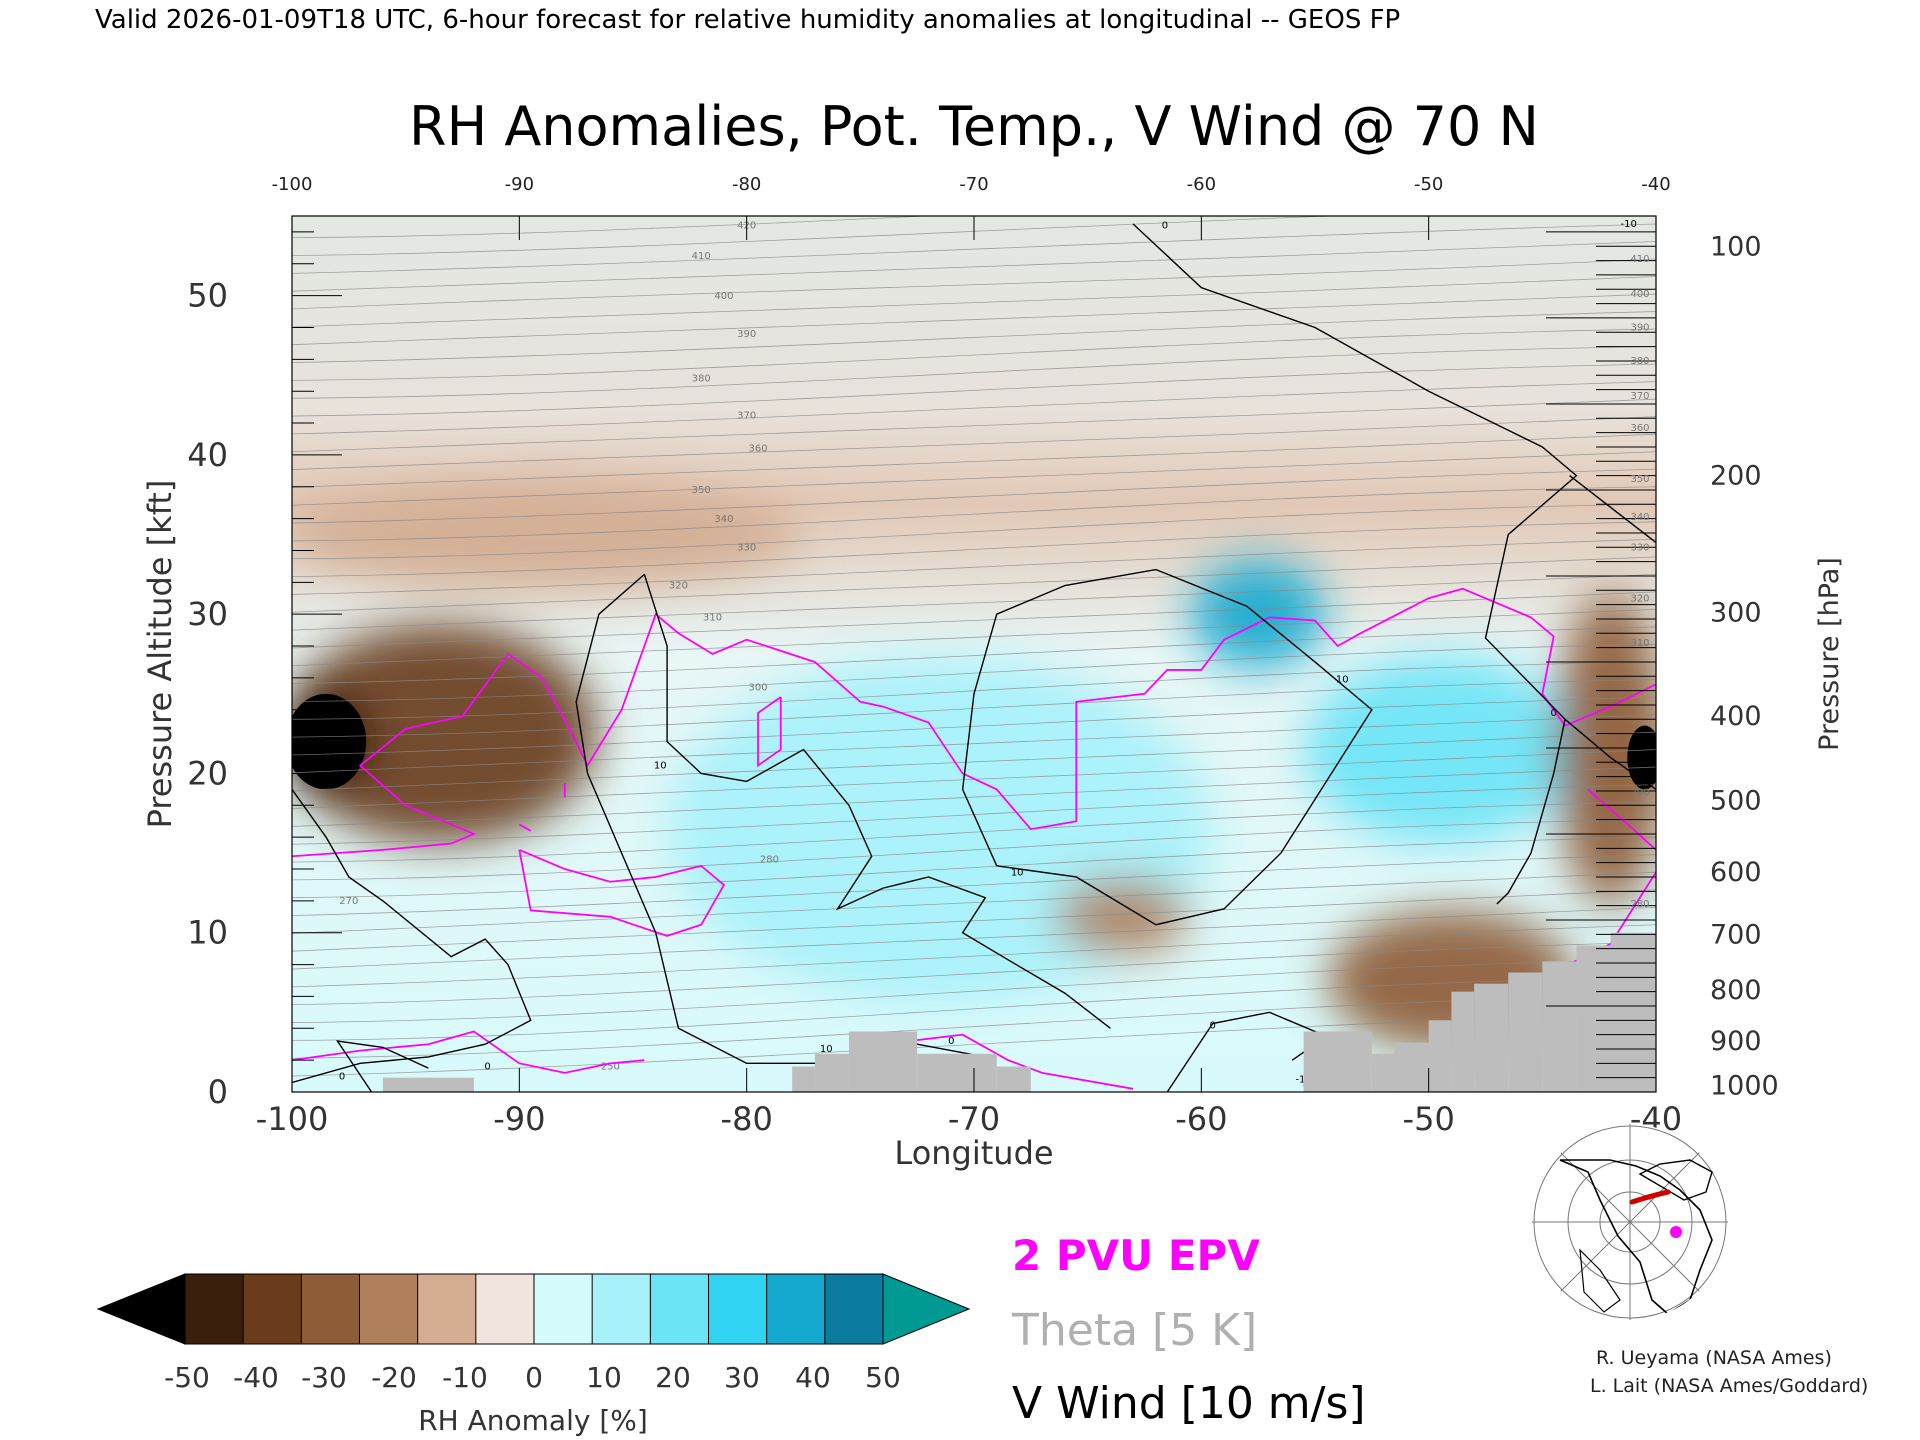 The height and width of the screenshot is (1440, 1920). What do you see at coordinates (1429, 1119) in the screenshot?
I see `x-tick-label: -50` at bounding box center [1429, 1119].